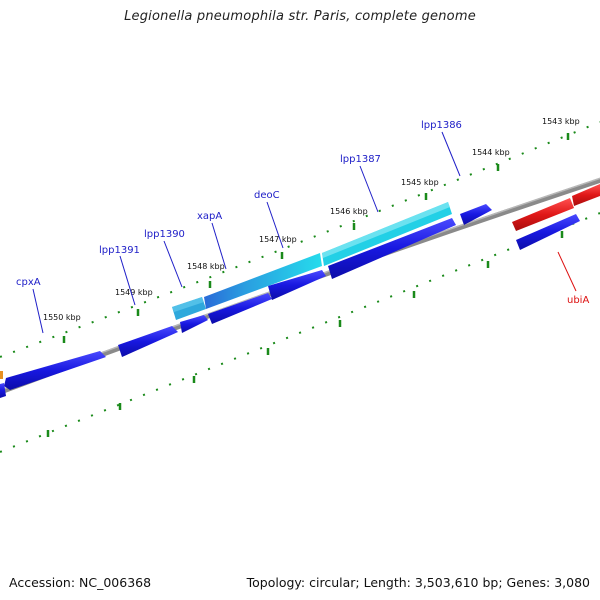 Image resolution: width=600 pixels, height=600 pixels. Describe the element at coordinates (441, 125) in the screenshot. I see `gene-label-lpp1386: lpp1386` at that location.